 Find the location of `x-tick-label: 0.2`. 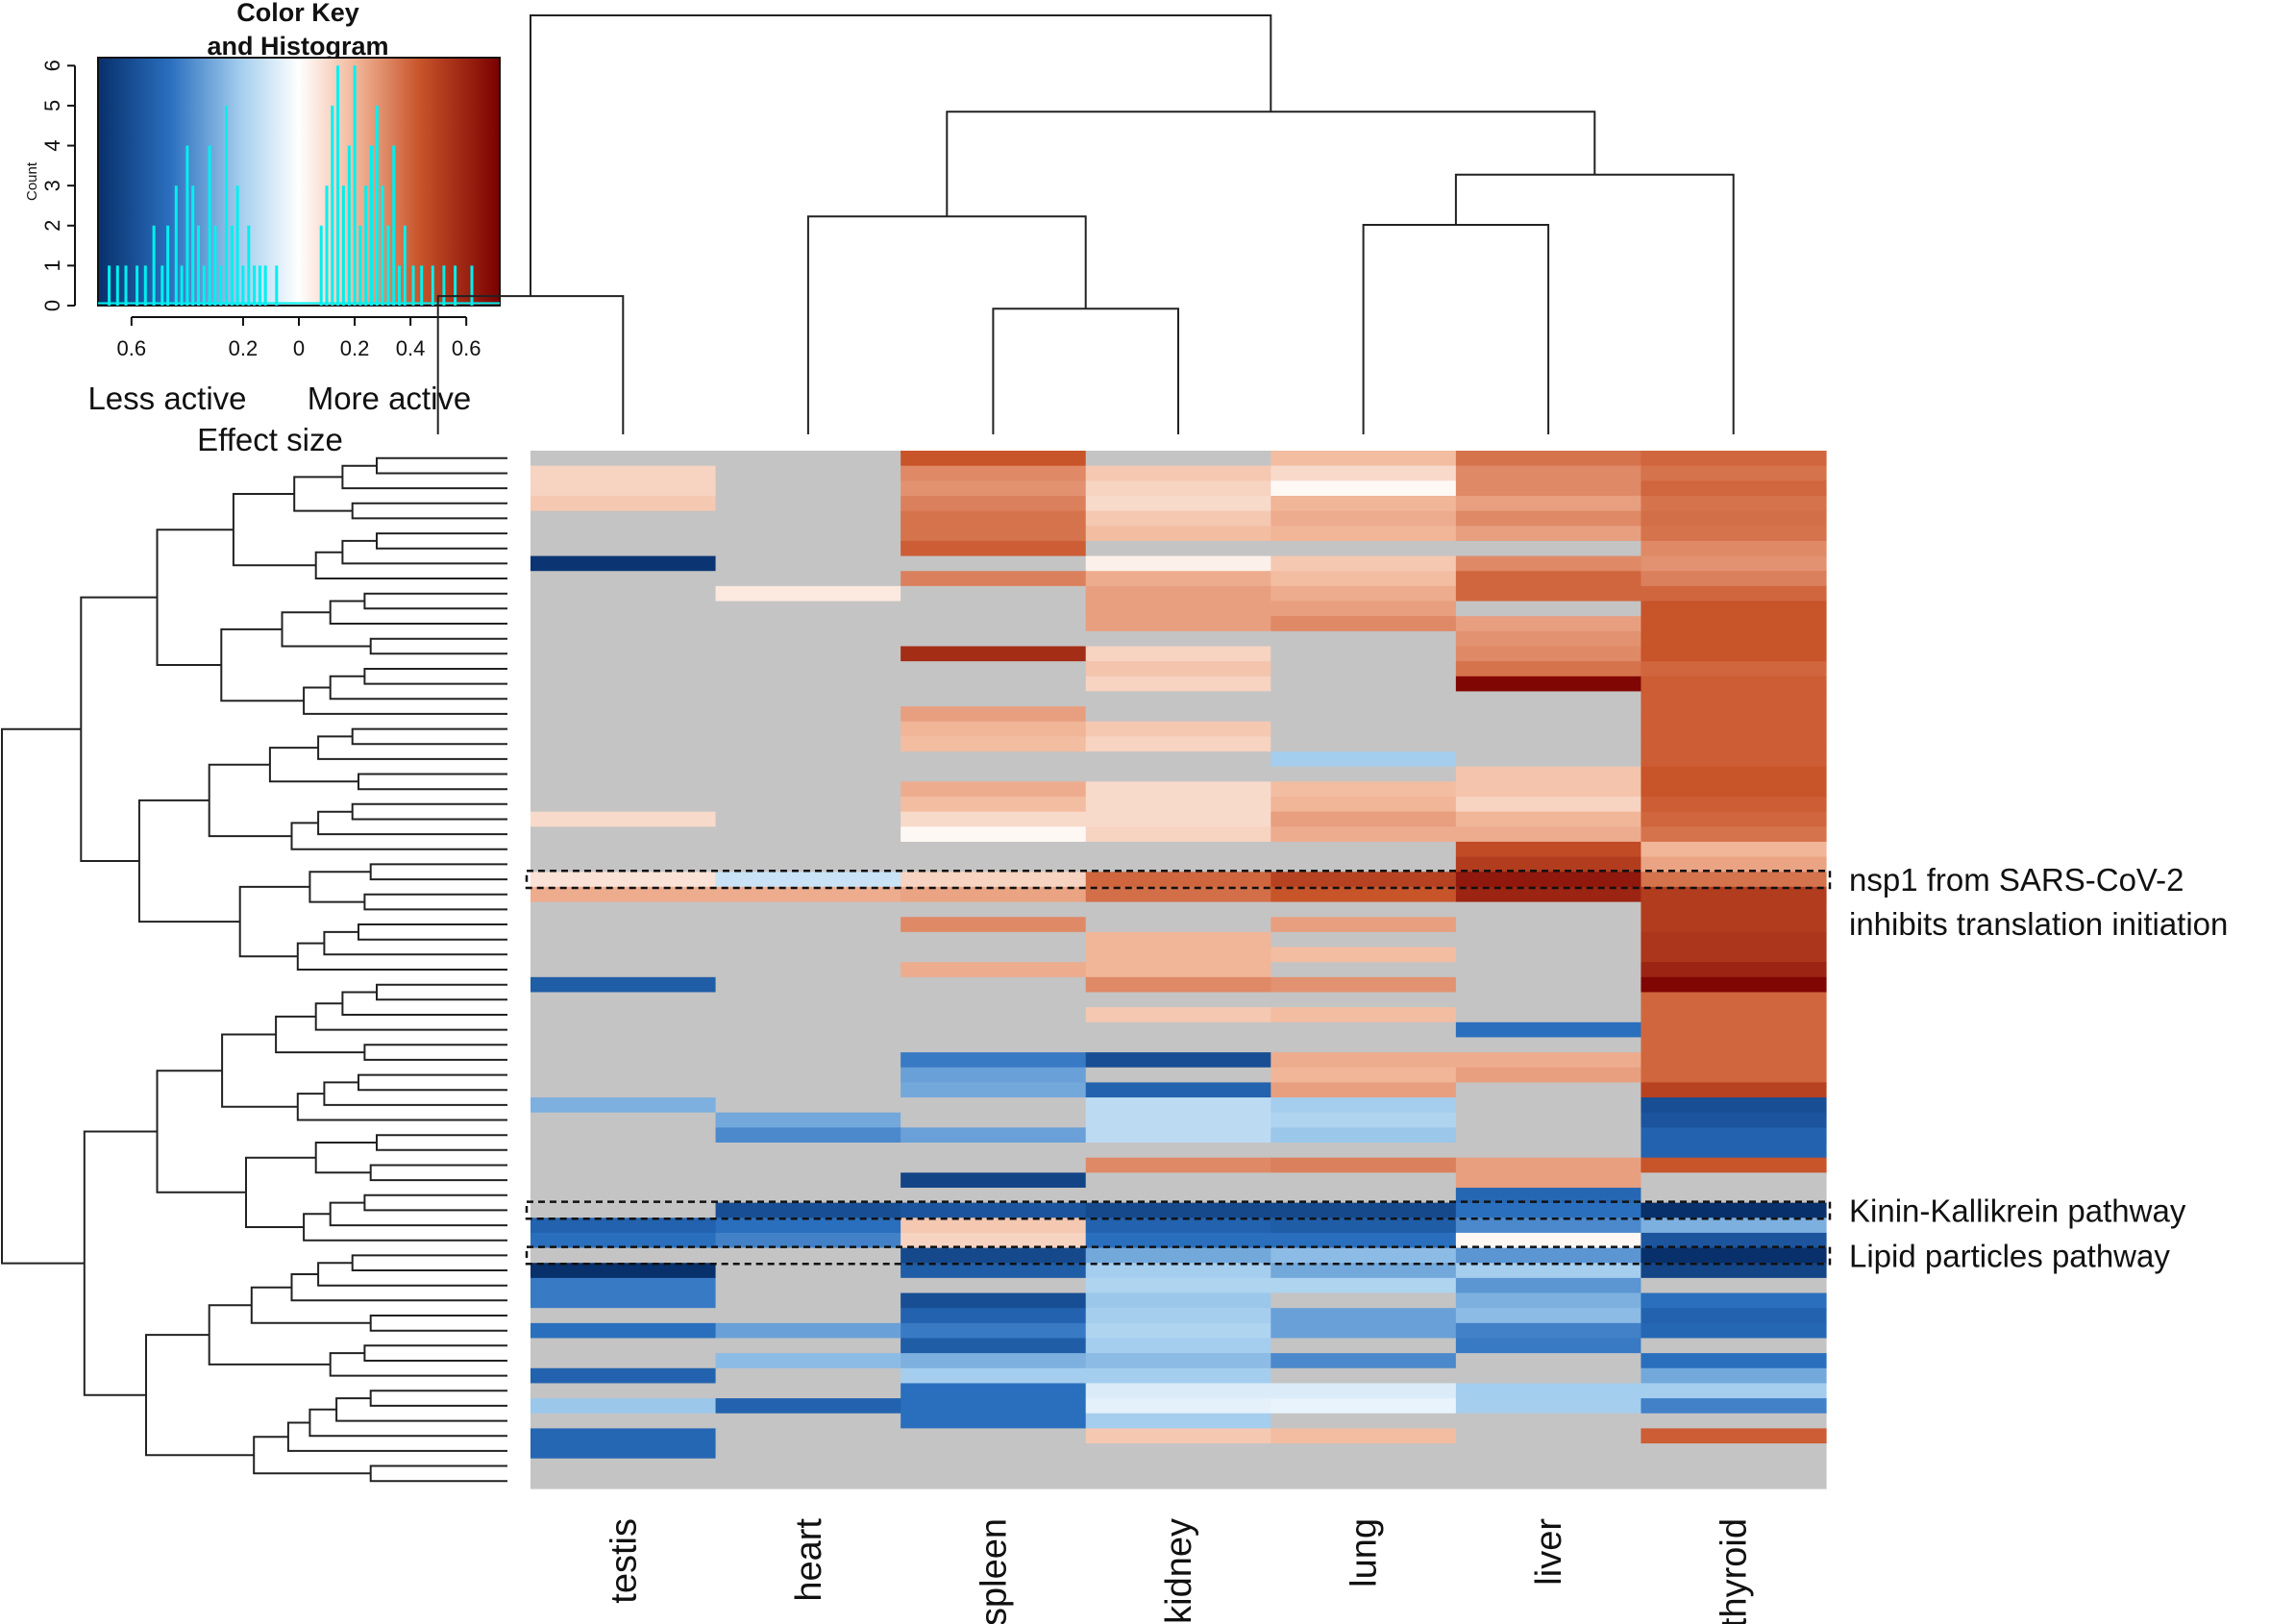

x-tick-label: 0.2 is located at coordinates (244, 348).